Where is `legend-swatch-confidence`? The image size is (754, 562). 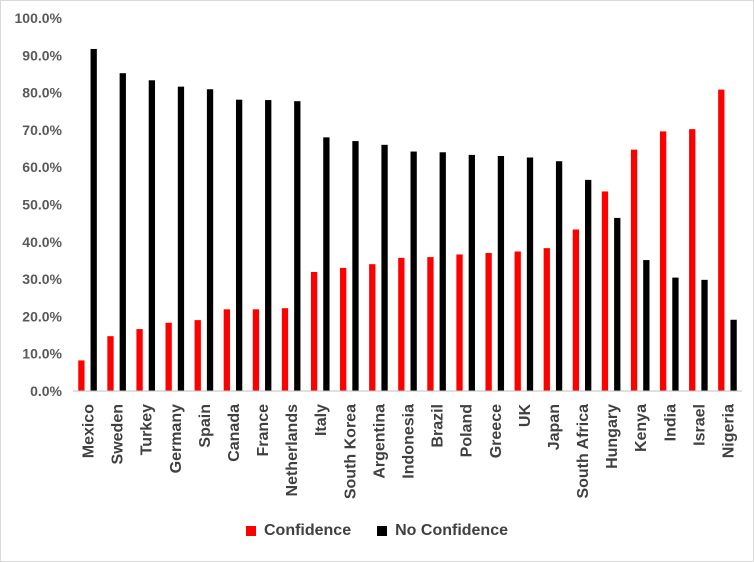 legend-swatch-confidence is located at coordinates (250, 531).